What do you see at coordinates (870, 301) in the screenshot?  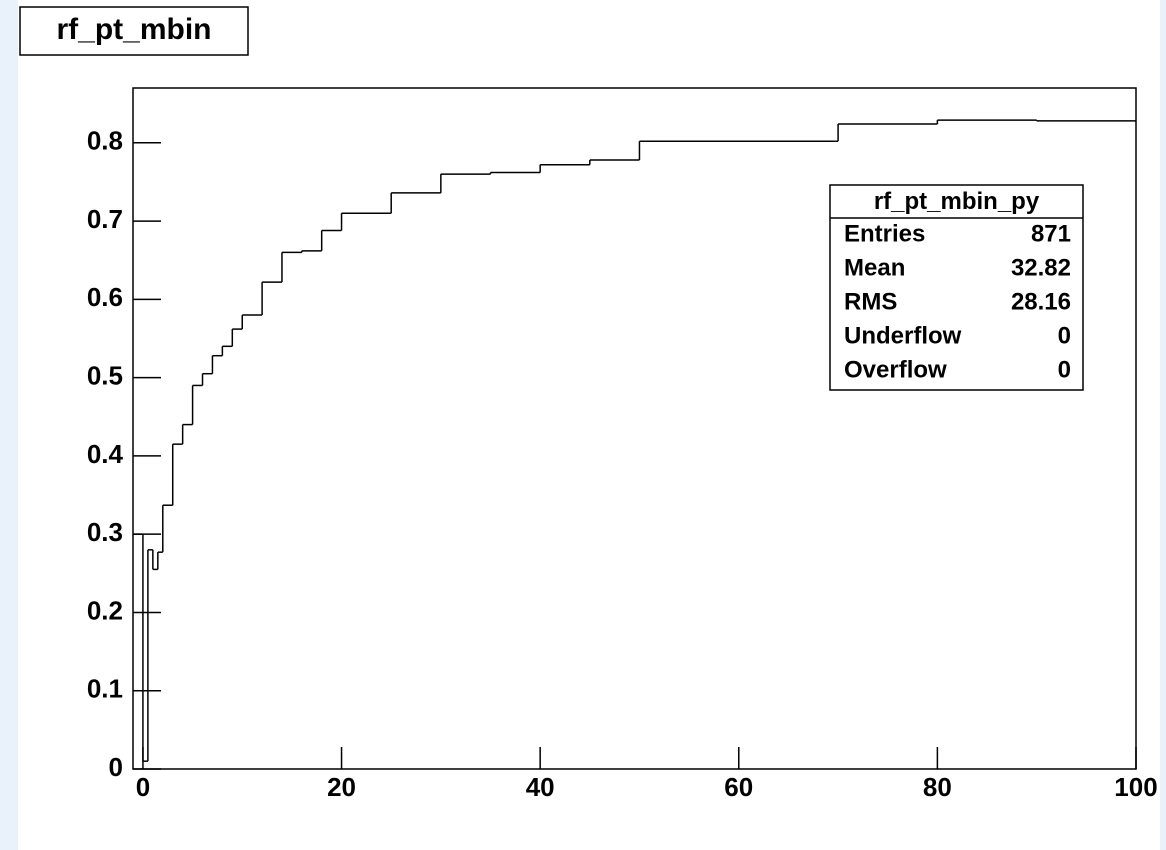 I see `stats-label: RMS` at bounding box center [870, 301].